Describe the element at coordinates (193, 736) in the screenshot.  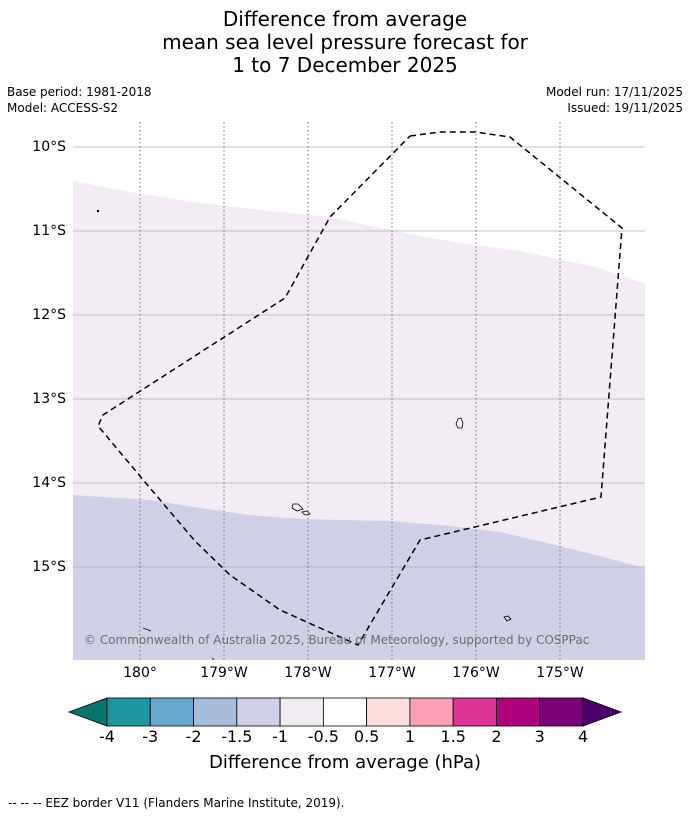
I see `colorbar-tick-label: -2` at that location.